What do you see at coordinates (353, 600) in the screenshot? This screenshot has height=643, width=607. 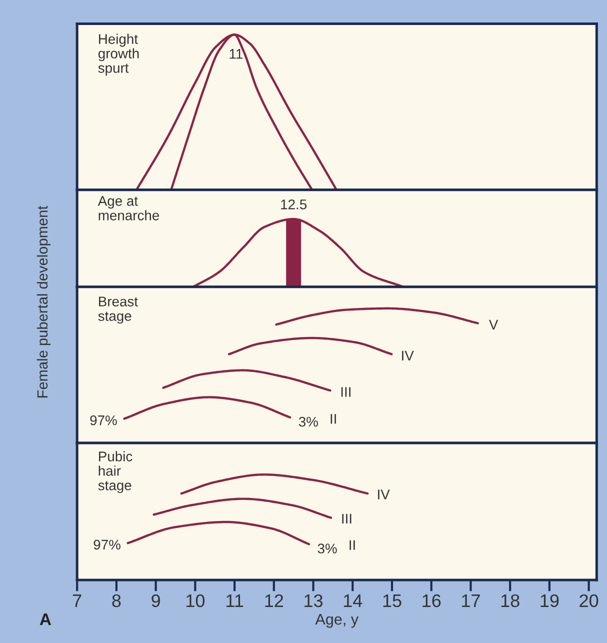 I see `x-tick-label: 14` at bounding box center [353, 600].